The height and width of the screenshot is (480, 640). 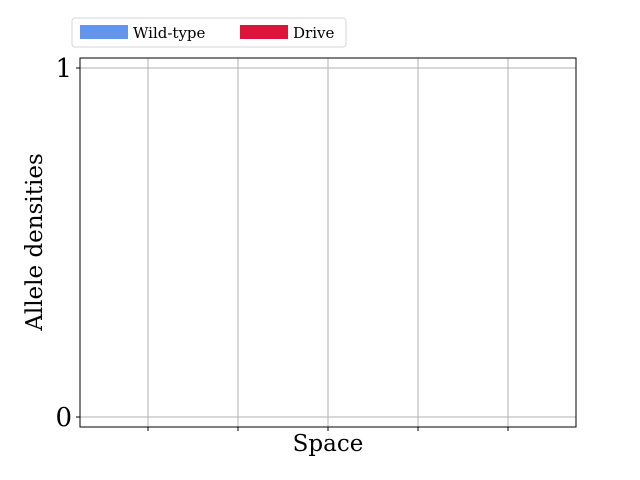 I want to click on legend-swatch-wild-type, so click(x=104, y=32).